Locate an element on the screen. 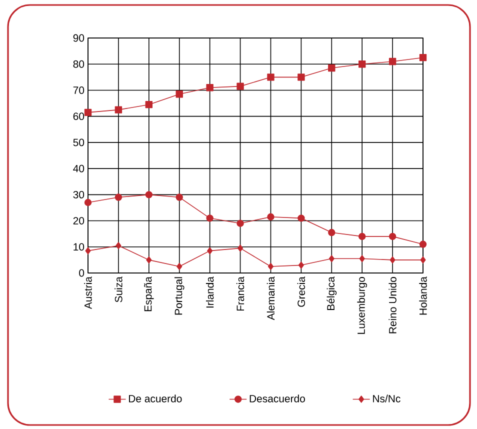 This screenshot has width=477, height=429. x-tick-label: Reino Unido is located at coordinates (392, 305).